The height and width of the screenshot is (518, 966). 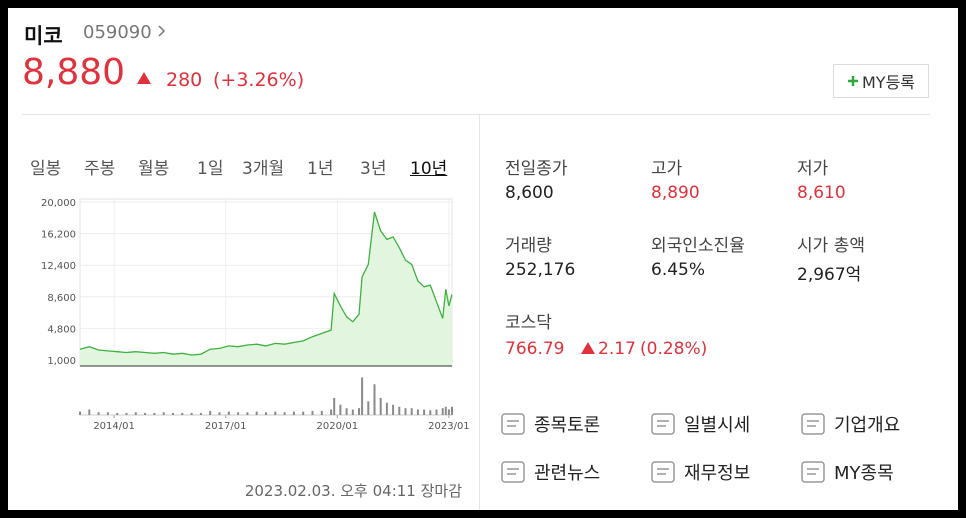 What do you see at coordinates (74, 72) in the screenshot?
I see `price: 8,880` at bounding box center [74, 72].